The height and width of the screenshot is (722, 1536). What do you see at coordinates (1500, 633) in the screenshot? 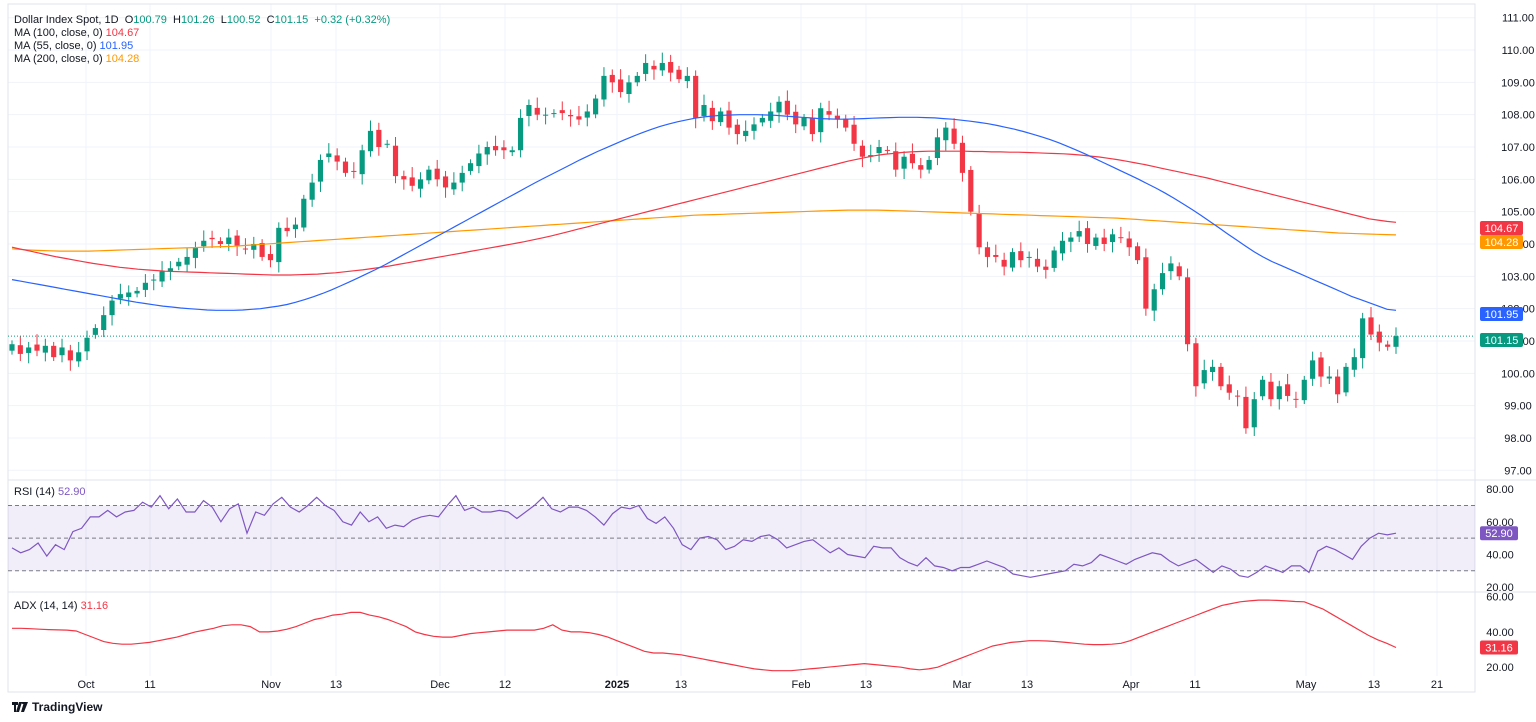
I see `adx-tick-label: 40.00` at bounding box center [1500, 633].